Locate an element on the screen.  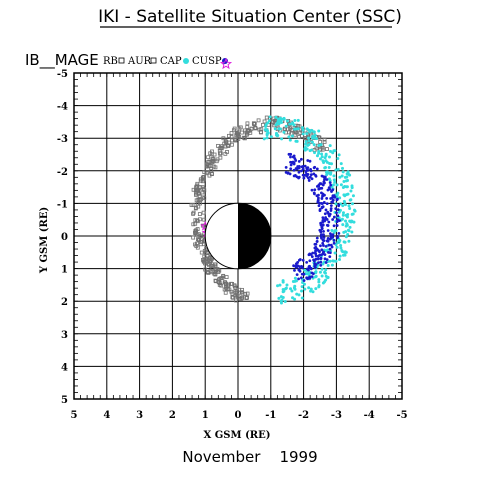
y-axis-ticks: -5 -4 -3 -2 -1 0 1 2 3 4 5 is located at coordinates (62, 237).